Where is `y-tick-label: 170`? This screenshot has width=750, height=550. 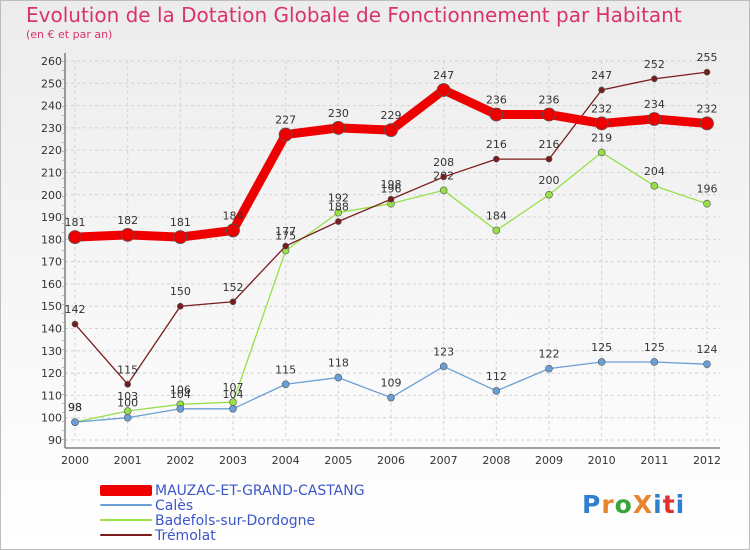
y-tick-label: 170 is located at coordinates (51, 262).